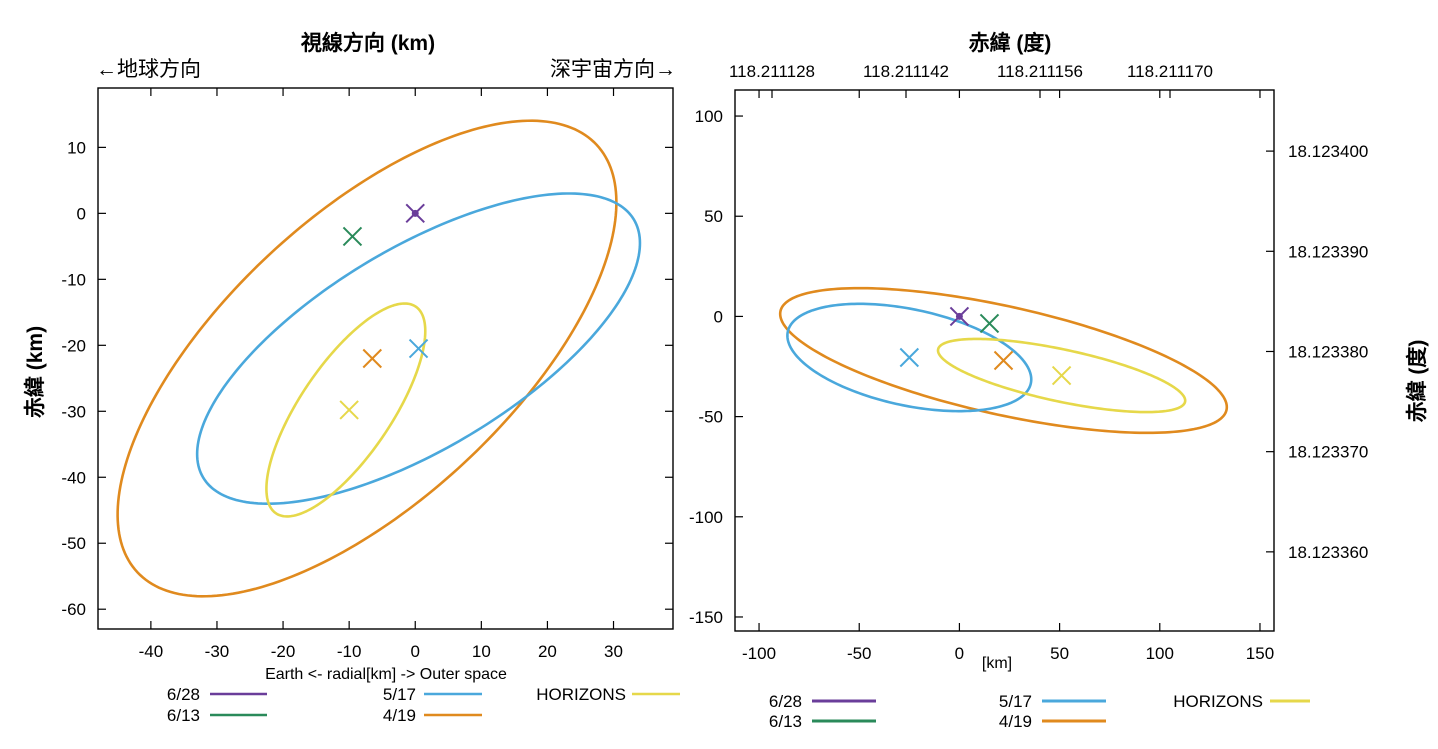 The height and width of the screenshot is (749, 1438). What do you see at coordinates (384, 311) in the screenshot?
I see `left-points` at bounding box center [384, 311].